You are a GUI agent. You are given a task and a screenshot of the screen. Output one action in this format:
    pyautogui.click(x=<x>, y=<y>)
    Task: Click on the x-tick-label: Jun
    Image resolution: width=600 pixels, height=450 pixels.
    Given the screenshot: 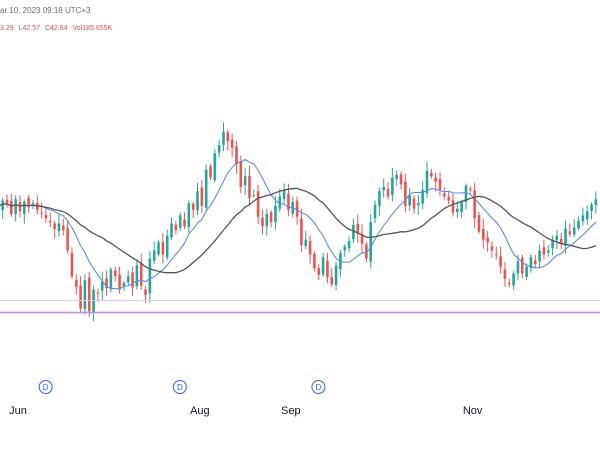 What is the action you would take?
    pyautogui.click(x=18, y=411)
    